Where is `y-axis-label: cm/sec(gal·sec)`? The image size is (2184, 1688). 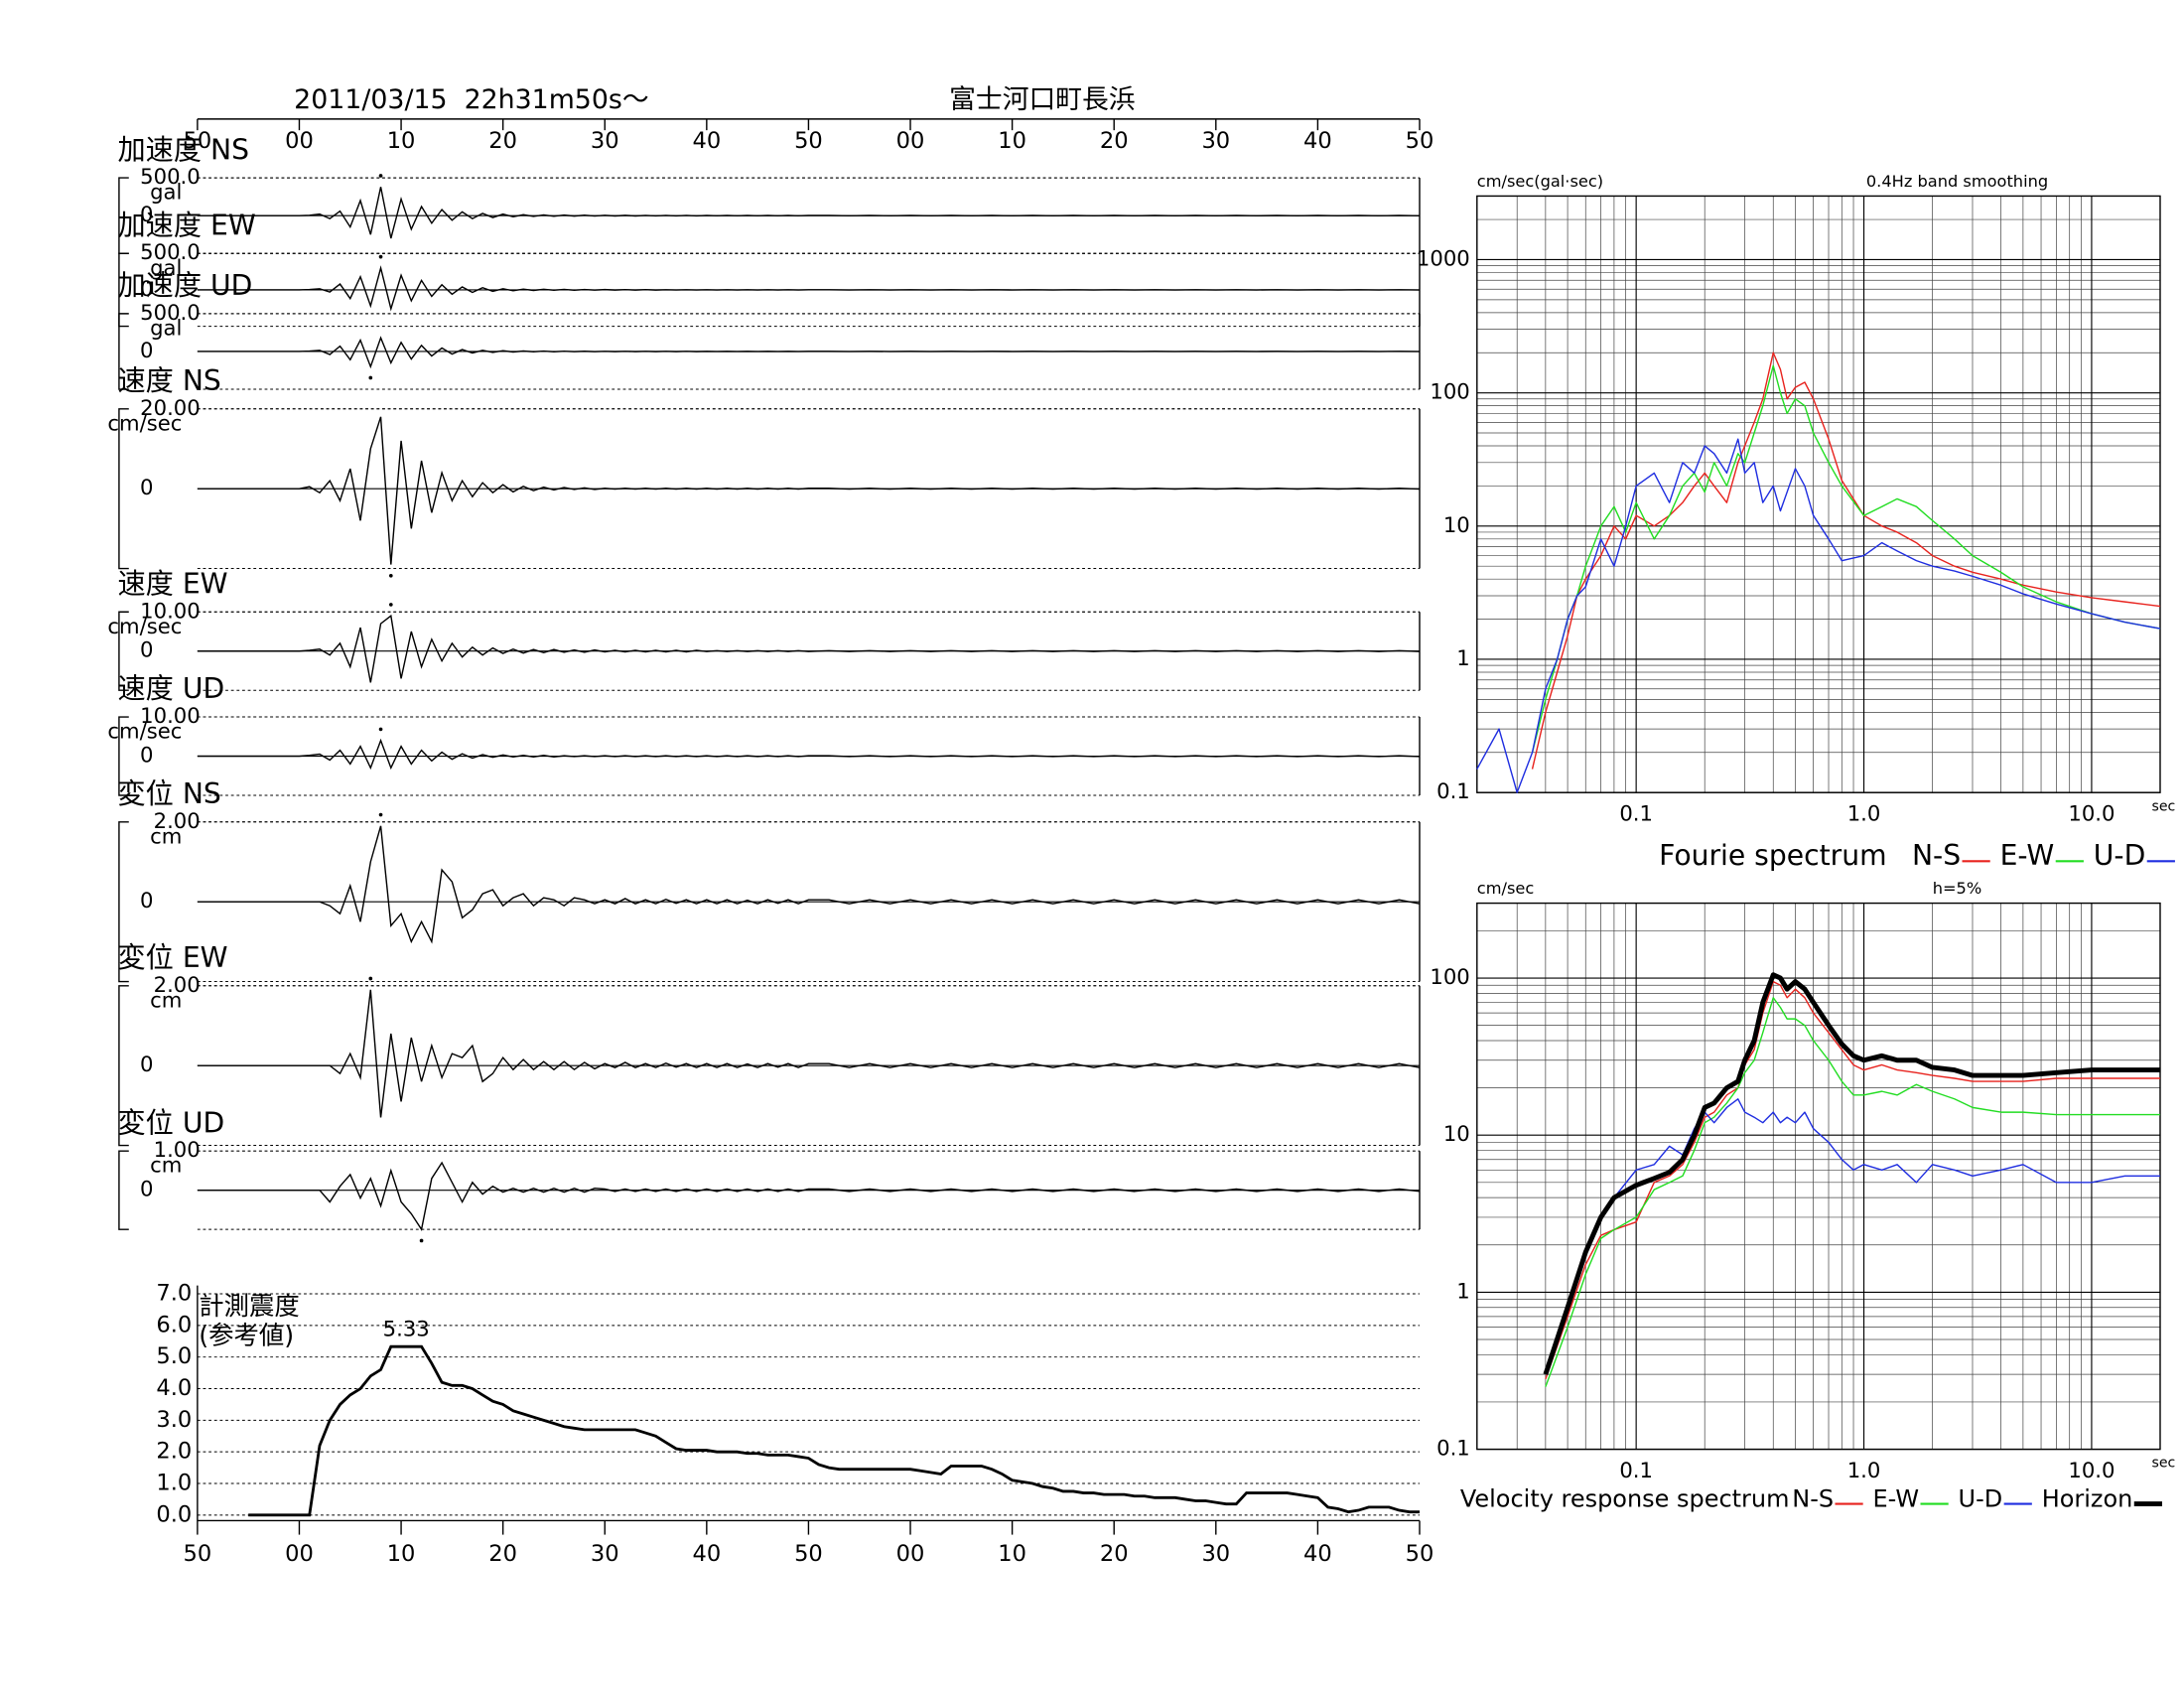 y-axis-label: cm/sec(gal·sec) is located at coordinates (1540, 181).